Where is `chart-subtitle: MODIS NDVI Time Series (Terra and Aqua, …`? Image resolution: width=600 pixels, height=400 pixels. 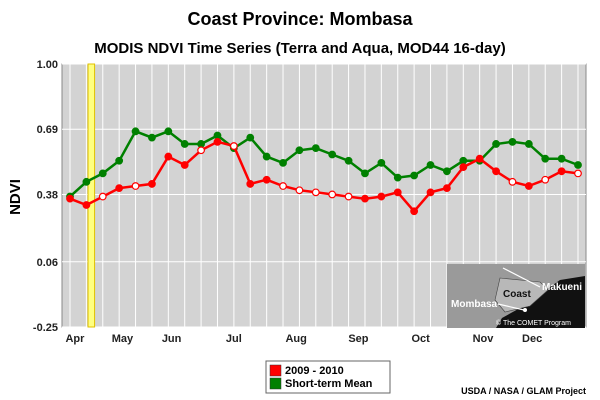 chart-subtitle: MODIS NDVI Time Series (Terra and Aqua, … is located at coordinates (300, 48).